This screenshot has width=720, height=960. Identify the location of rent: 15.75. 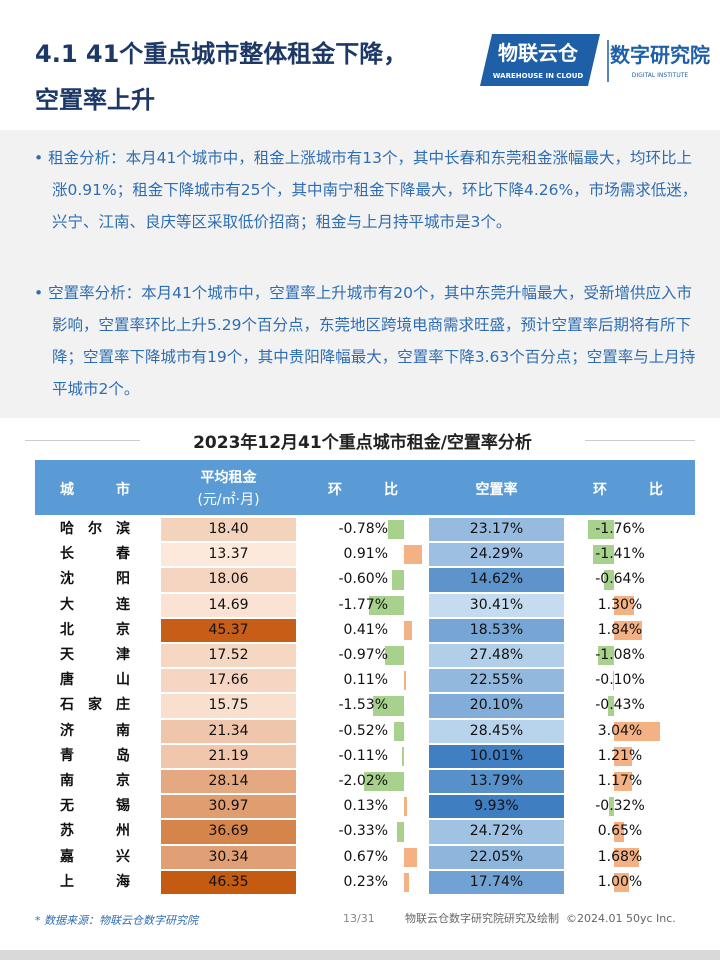
(228, 705).